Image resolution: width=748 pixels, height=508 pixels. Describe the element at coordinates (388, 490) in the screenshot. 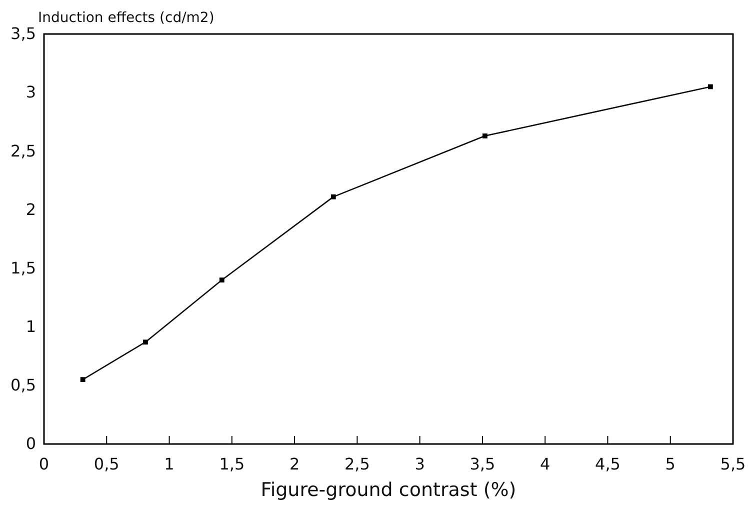

I see `x-axis-title: Figure-ground contrast (%)` at that location.